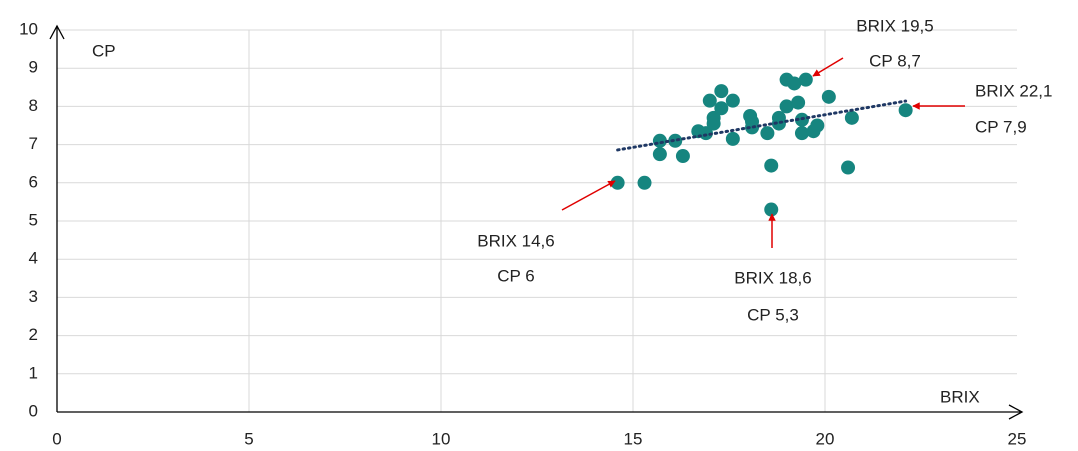  What do you see at coordinates (441, 438) in the screenshot?
I see `x-tick-label: 10` at bounding box center [441, 438].